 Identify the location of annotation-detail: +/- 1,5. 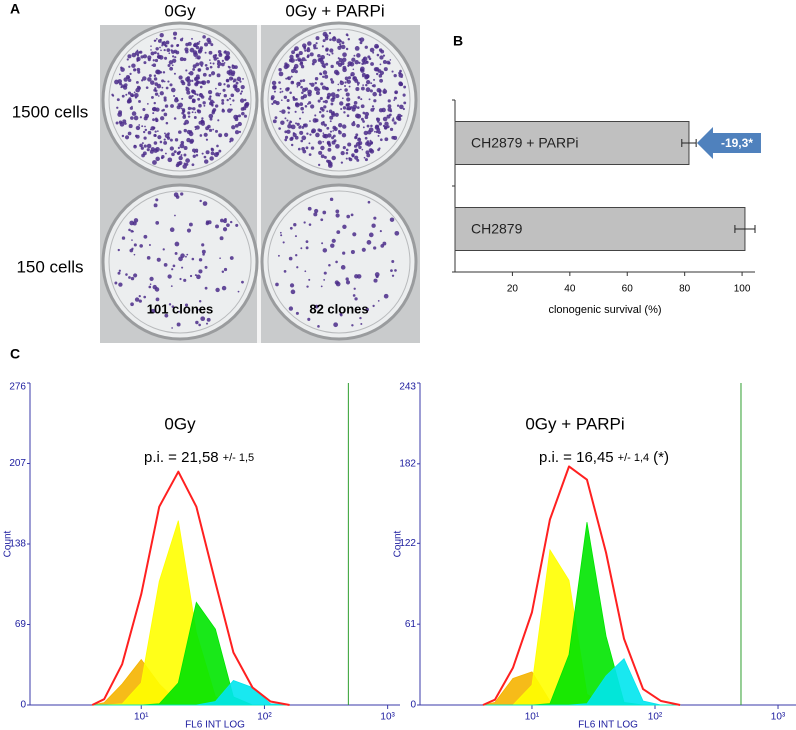
(239, 458).